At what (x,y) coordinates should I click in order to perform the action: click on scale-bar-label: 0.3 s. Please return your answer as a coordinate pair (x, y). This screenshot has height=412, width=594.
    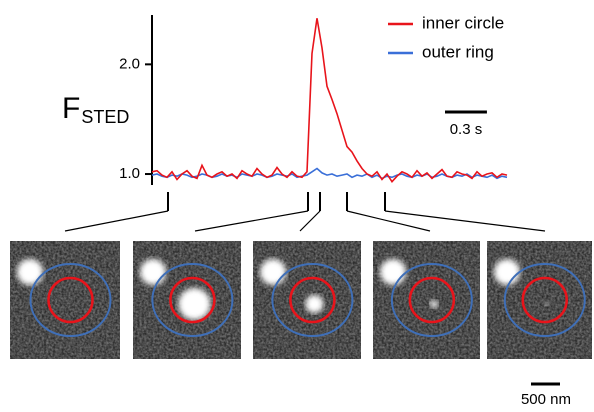
    Looking at the image, I should click on (466, 129).